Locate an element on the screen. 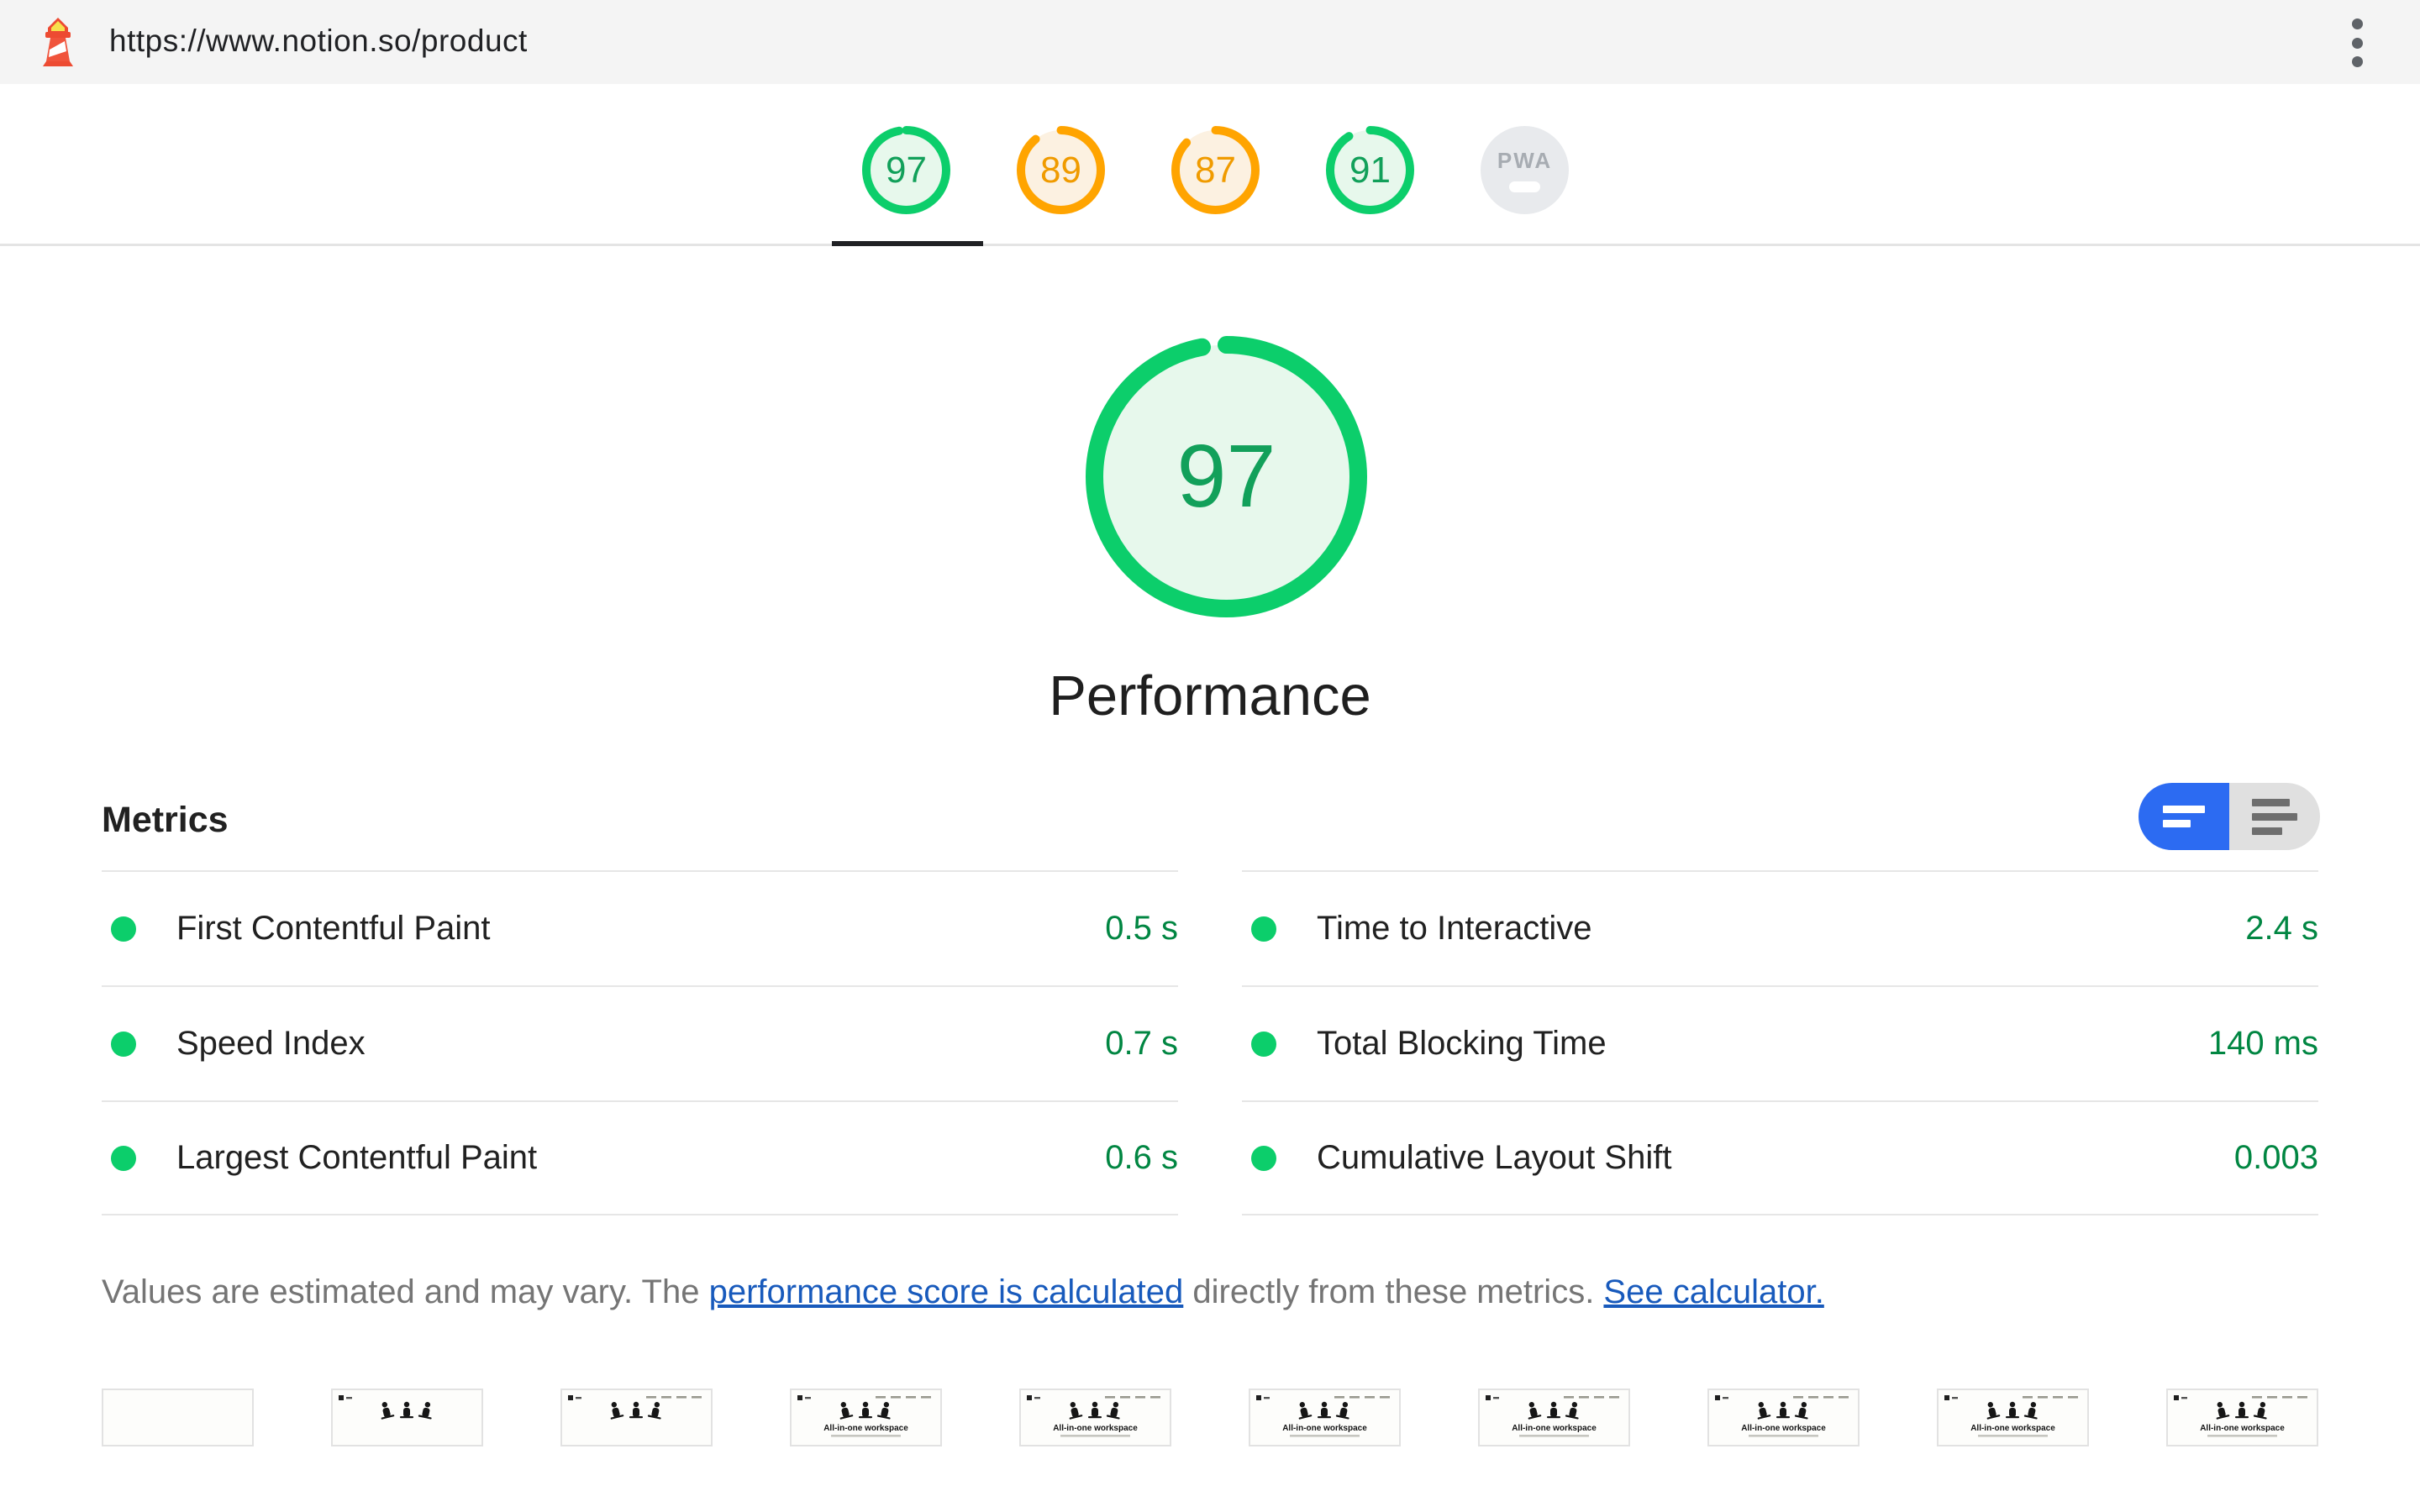 This screenshot has width=2420, height=1512. collapsed-view-icon is located at coordinates (2184, 816).